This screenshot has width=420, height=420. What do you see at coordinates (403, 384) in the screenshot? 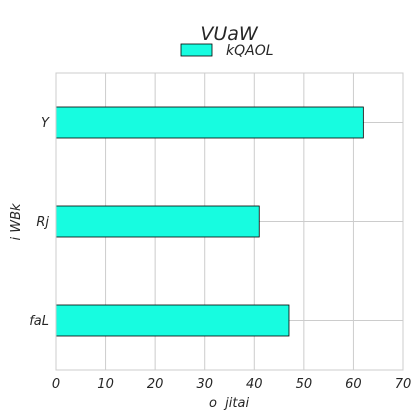
I see `x-tick-label: 70` at bounding box center [403, 384].